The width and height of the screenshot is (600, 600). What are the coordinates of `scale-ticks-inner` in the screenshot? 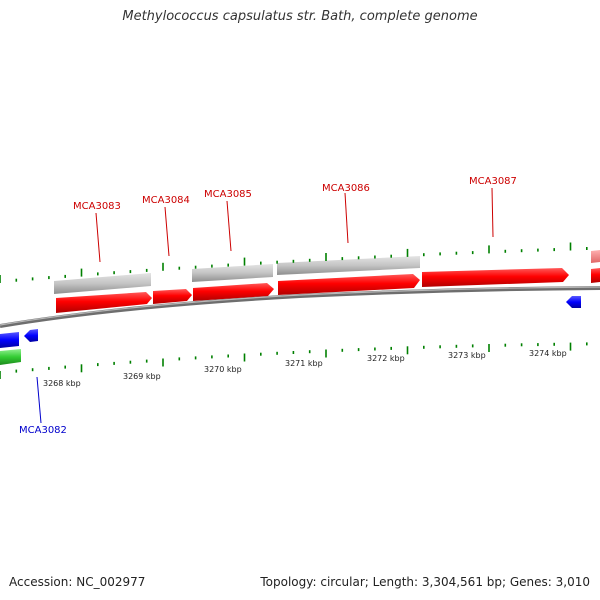 It's located at (294, 360).